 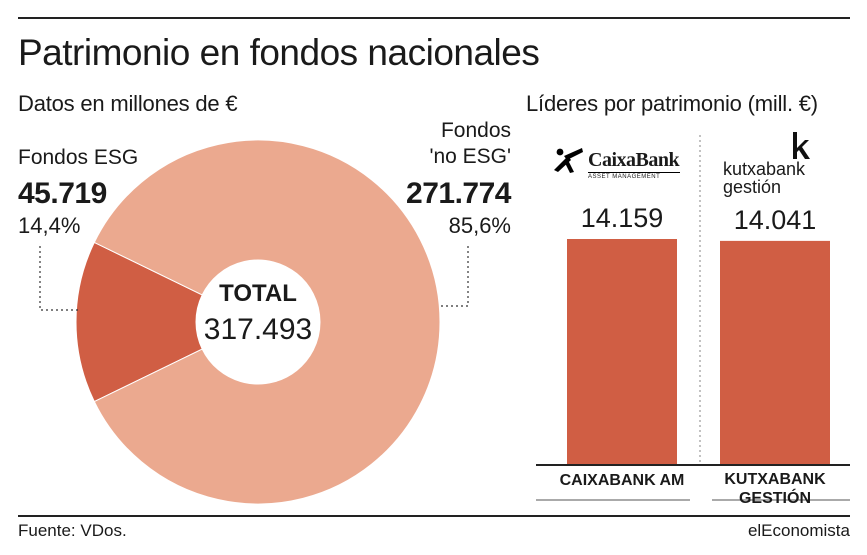 What do you see at coordinates (454, 276) in the screenshot?
I see `no-esg-leader-line` at bounding box center [454, 276].